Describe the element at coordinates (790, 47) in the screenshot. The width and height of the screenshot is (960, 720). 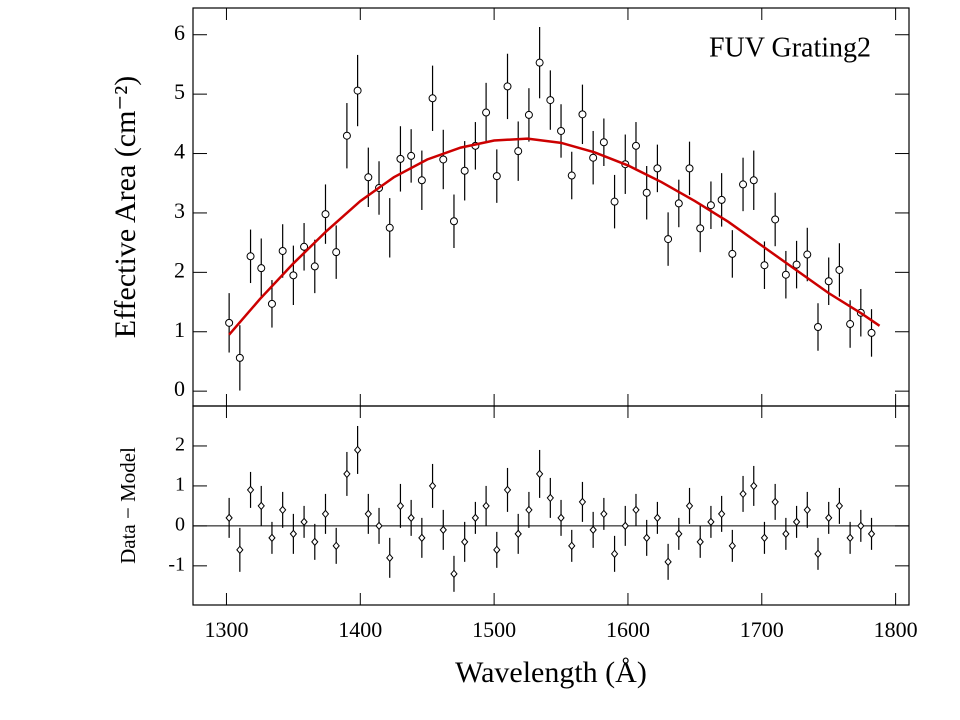
I see `annotation: FUV Grating2` at that location.